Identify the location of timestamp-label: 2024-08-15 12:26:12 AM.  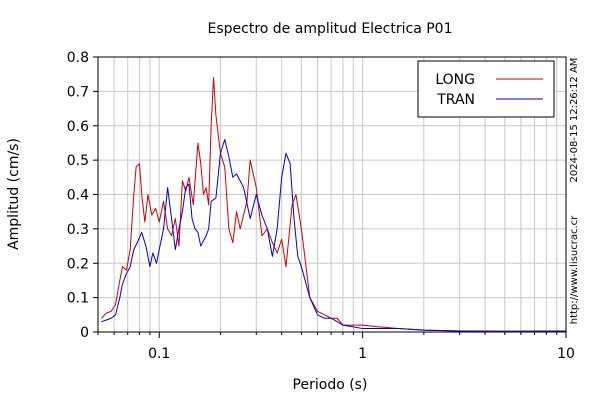
(574, 120).